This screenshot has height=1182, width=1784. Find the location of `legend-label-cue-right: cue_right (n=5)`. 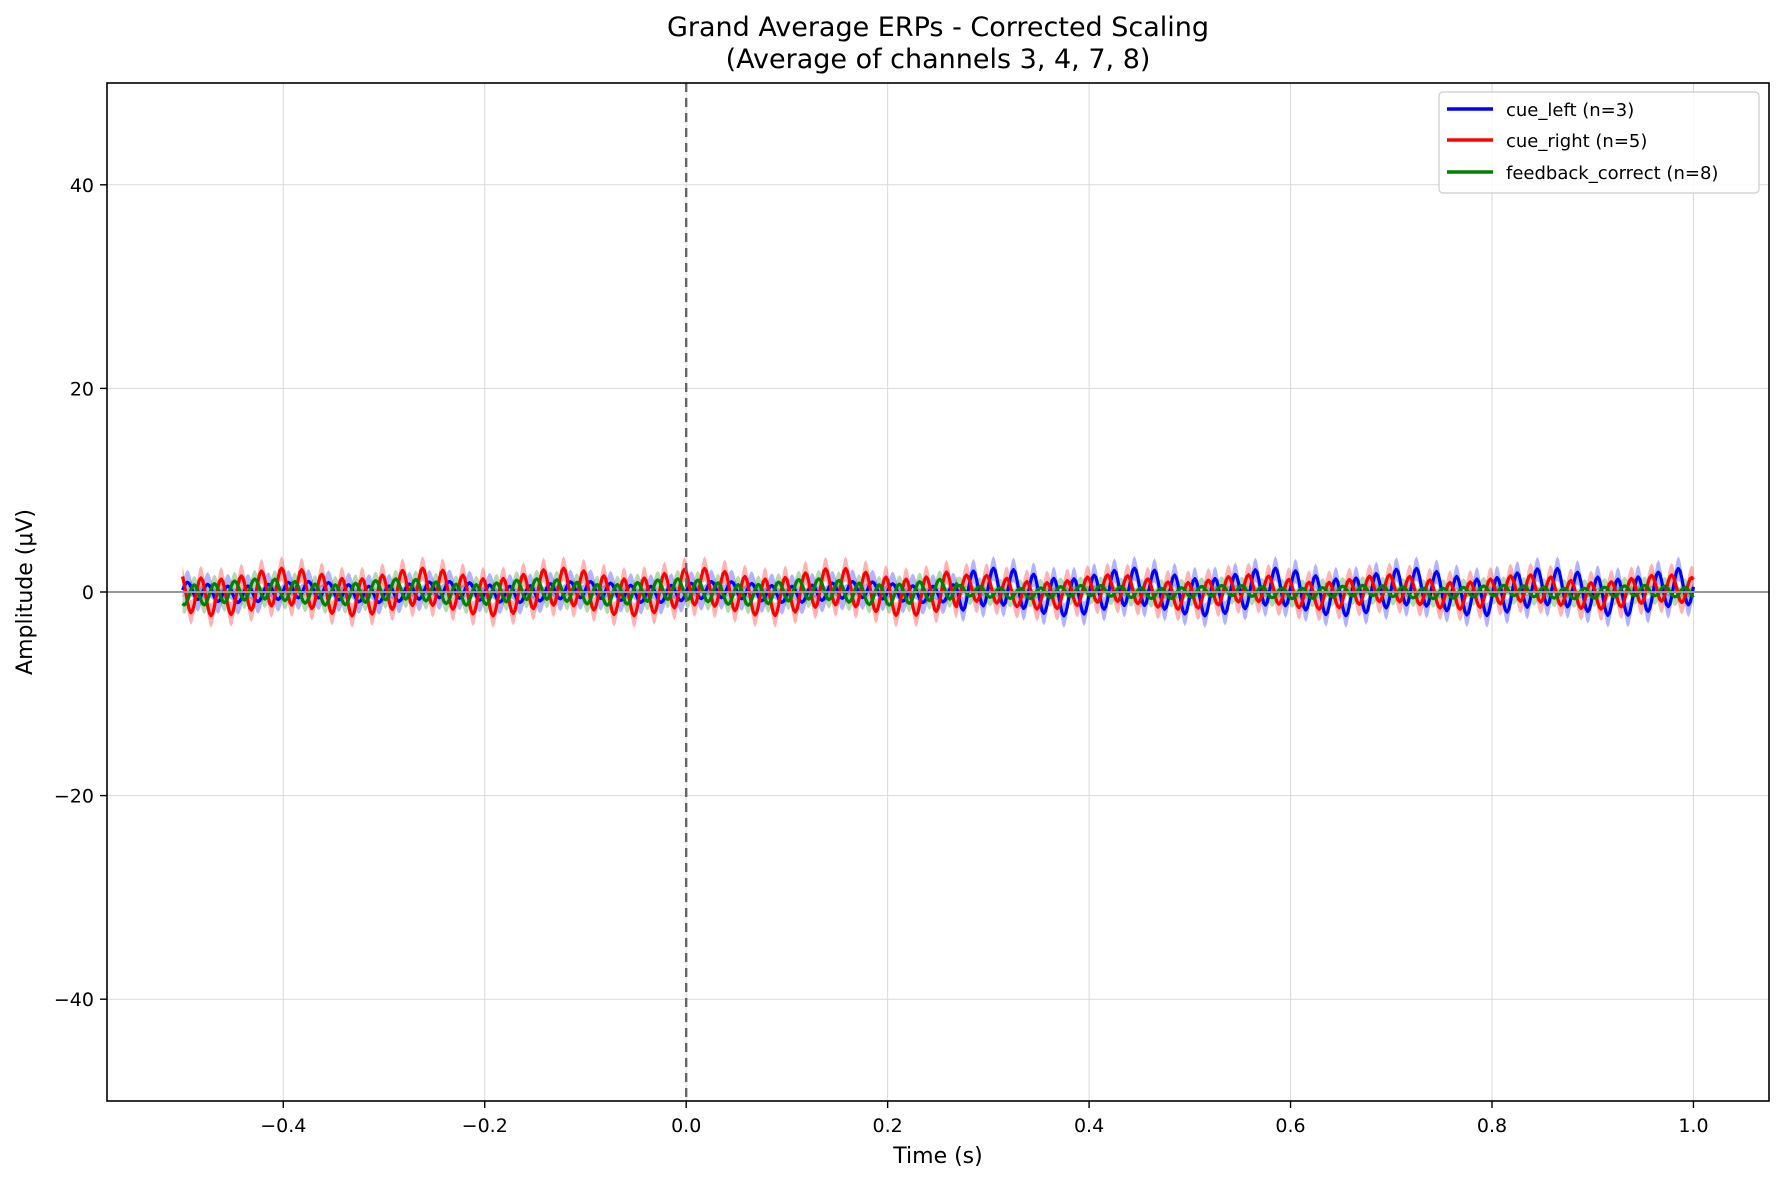

legend-label-cue-right: cue_right (n=5) is located at coordinates (1576, 141).